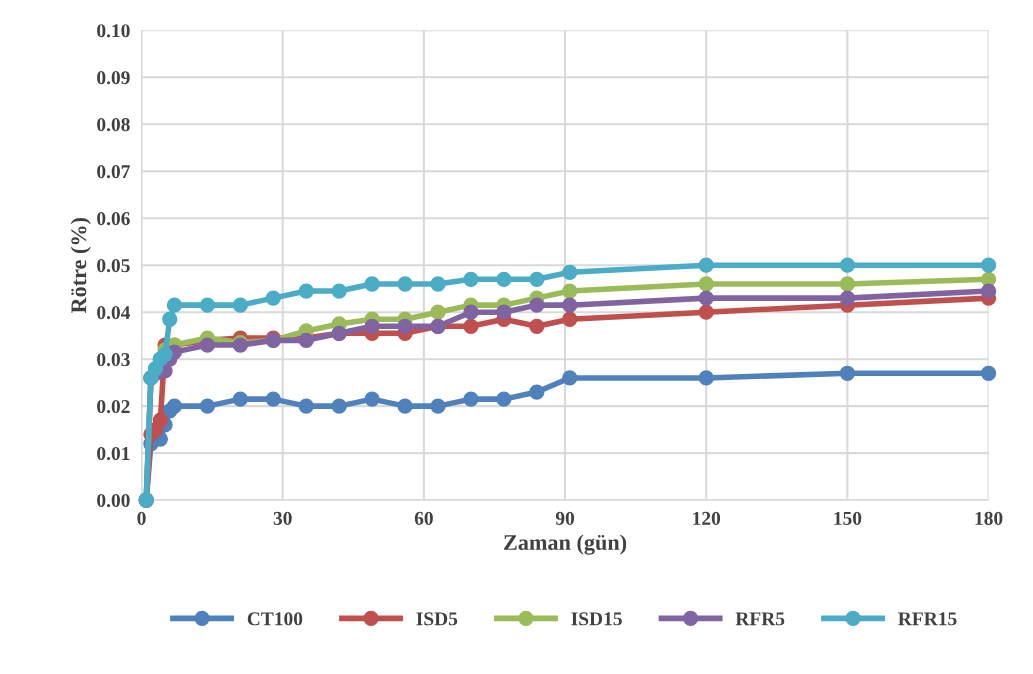  Describe the element at coordinates (927, 619) in the screenshot. I see `legend-label: RFR15` at that location.